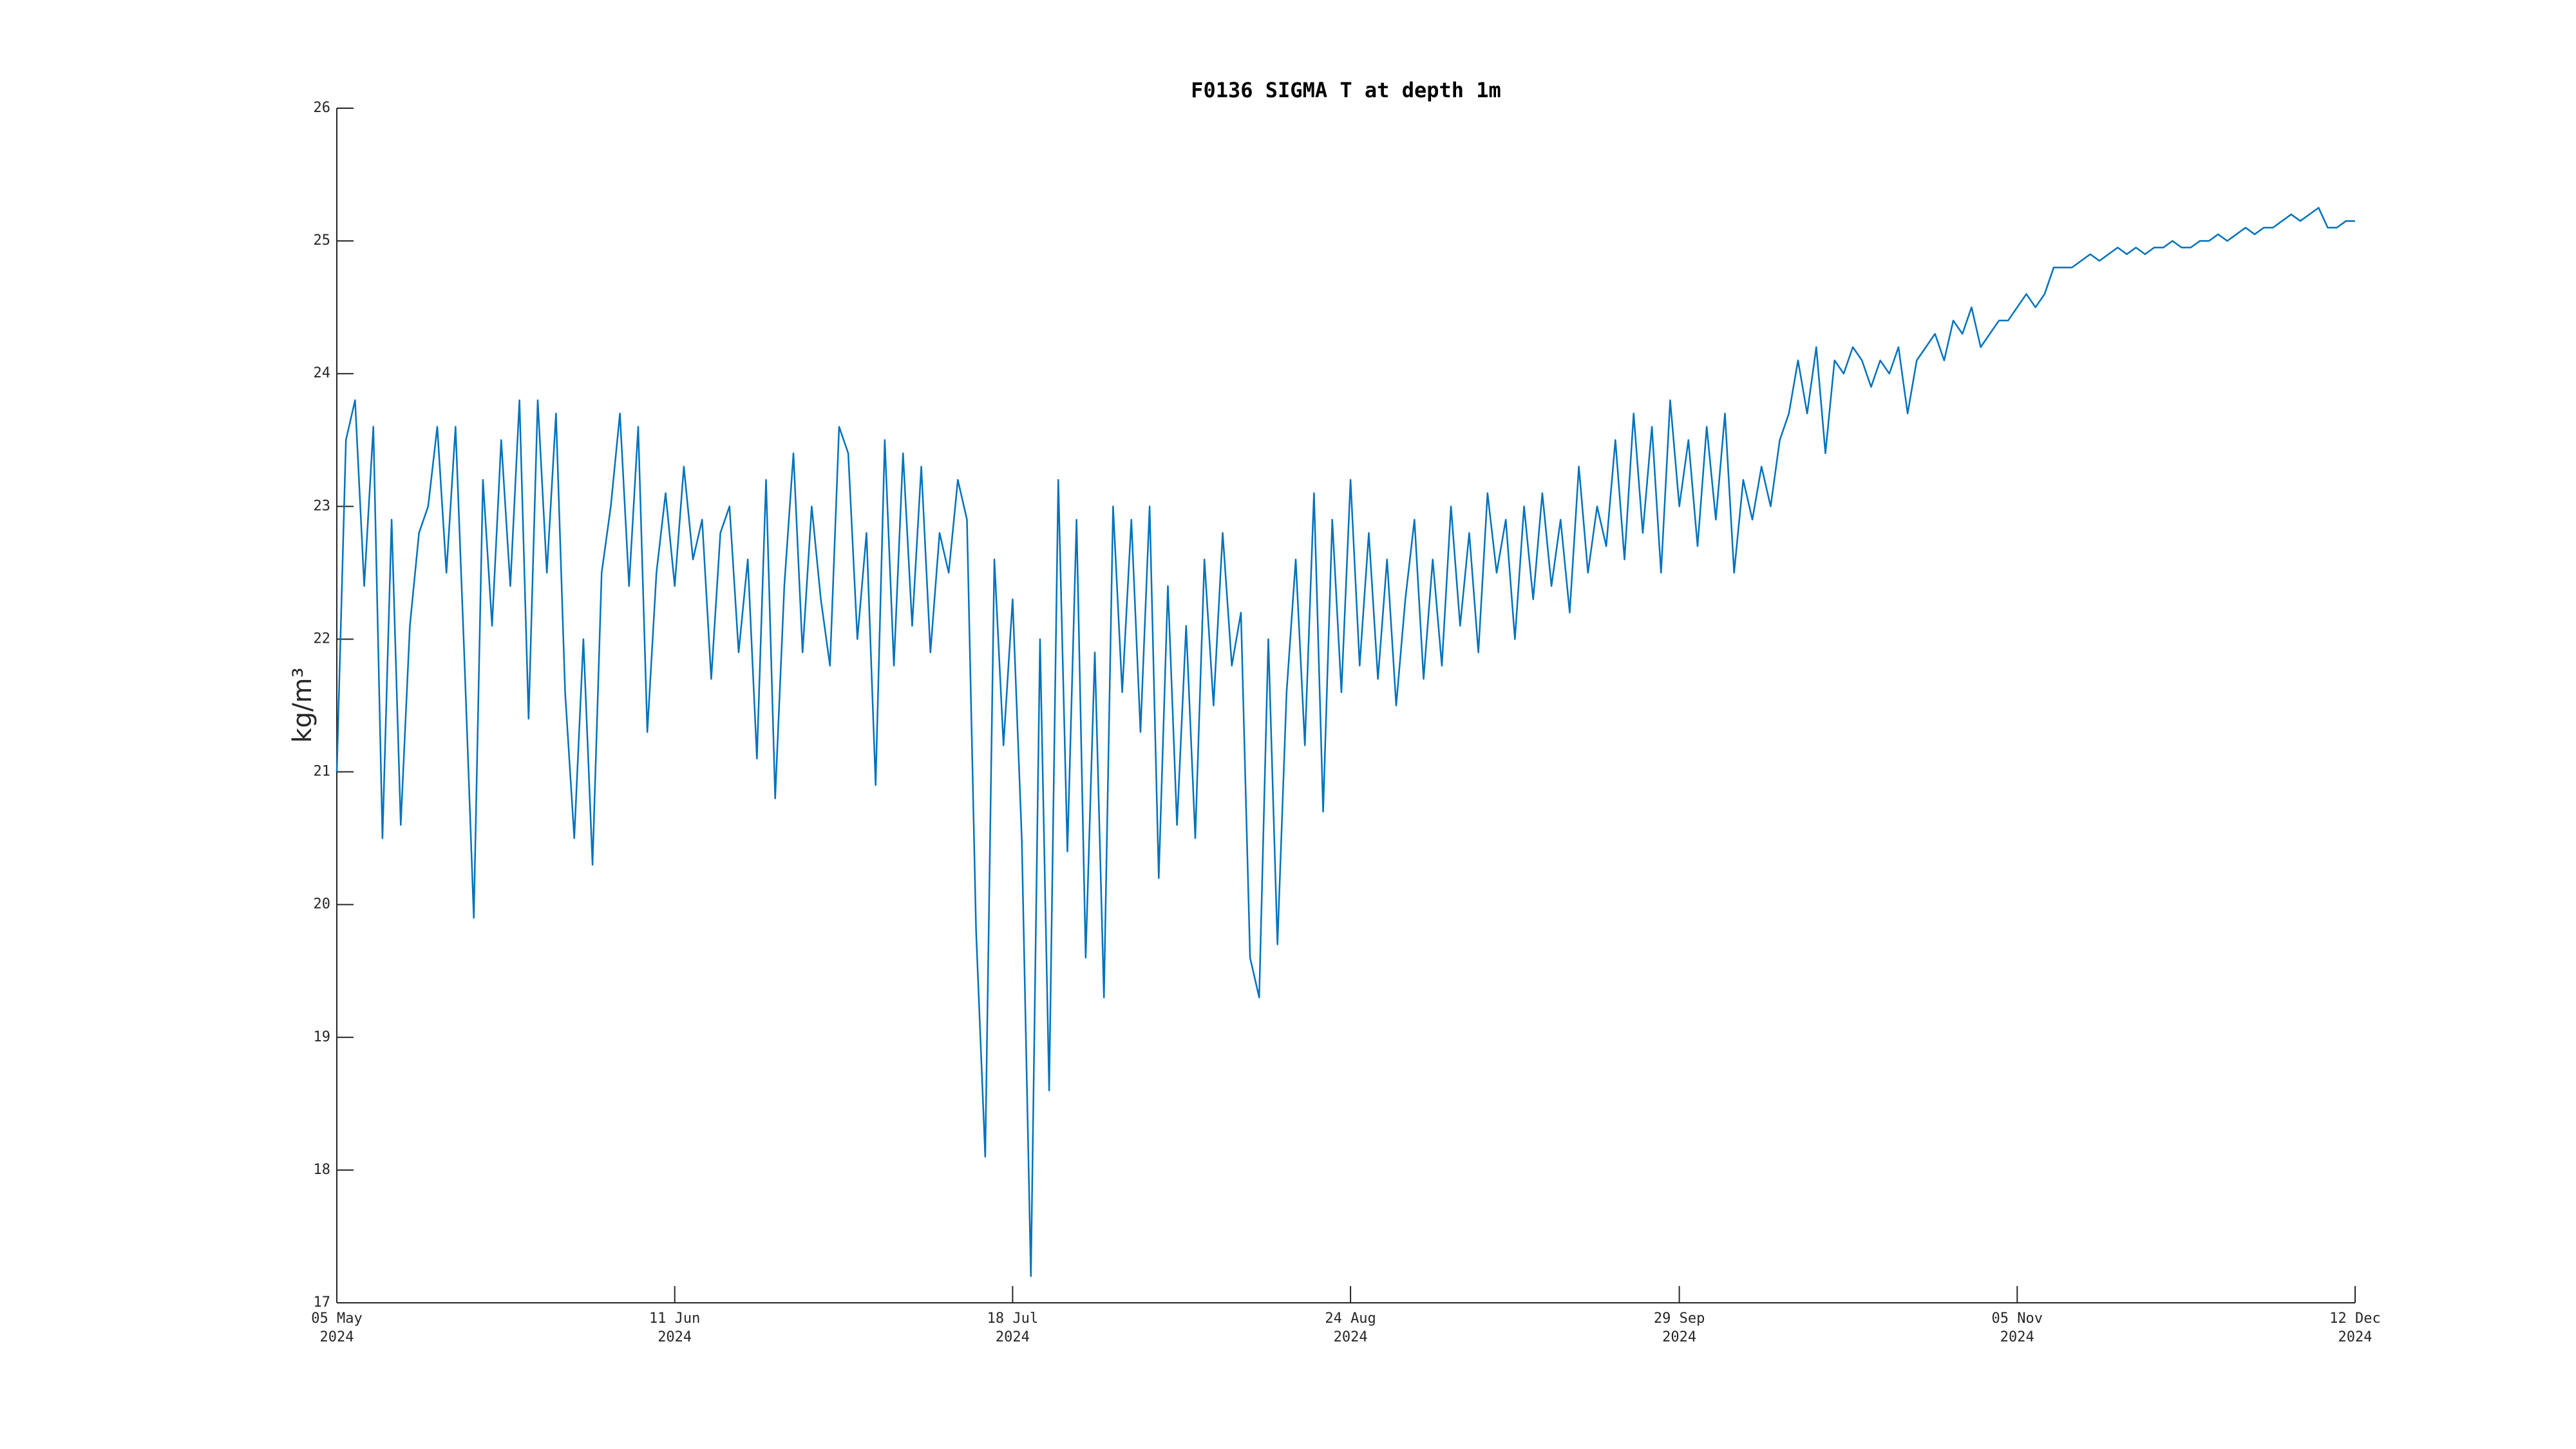 The image size is (2576, 1449). I want to click on y-tick-label: 26, so click(322, 108).